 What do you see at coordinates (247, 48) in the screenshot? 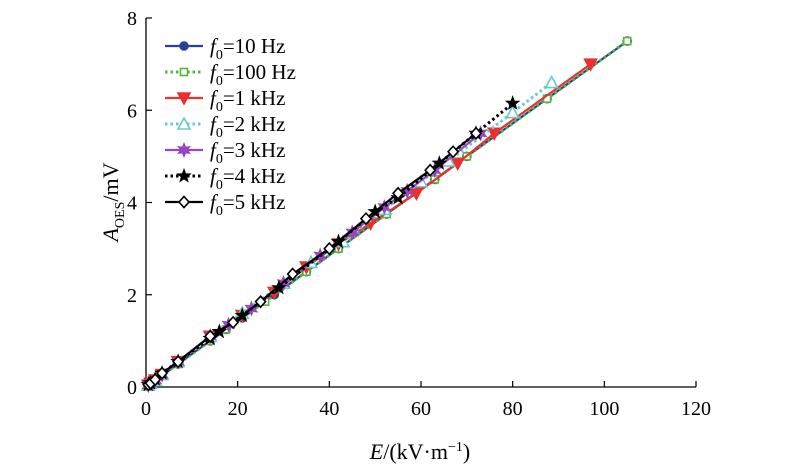
I see `legend-label: f0=10 Hz` at bounding box center [247, 48].